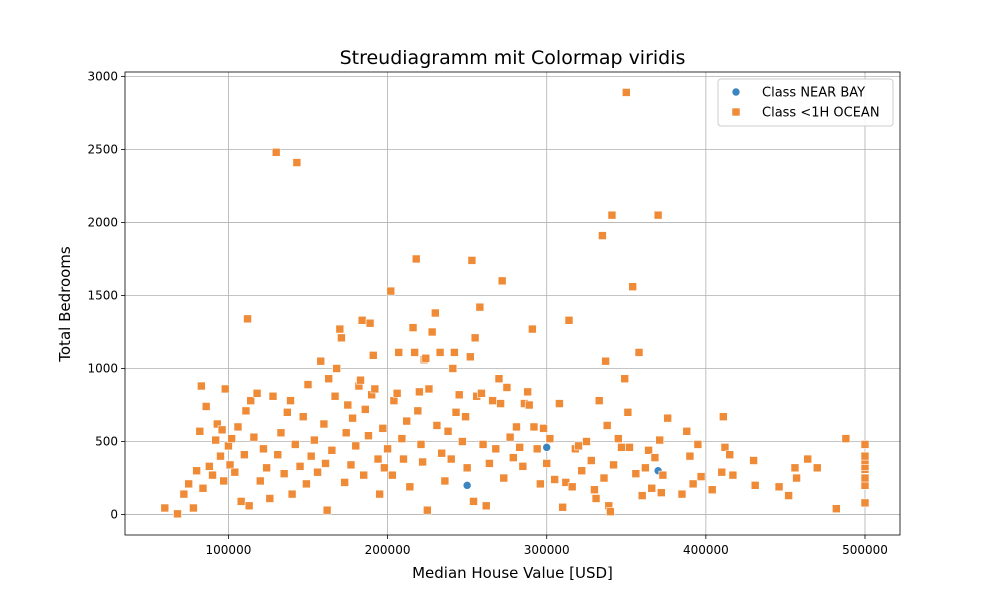  I want to click on x-tick-label: 200000, so click(388, 550).